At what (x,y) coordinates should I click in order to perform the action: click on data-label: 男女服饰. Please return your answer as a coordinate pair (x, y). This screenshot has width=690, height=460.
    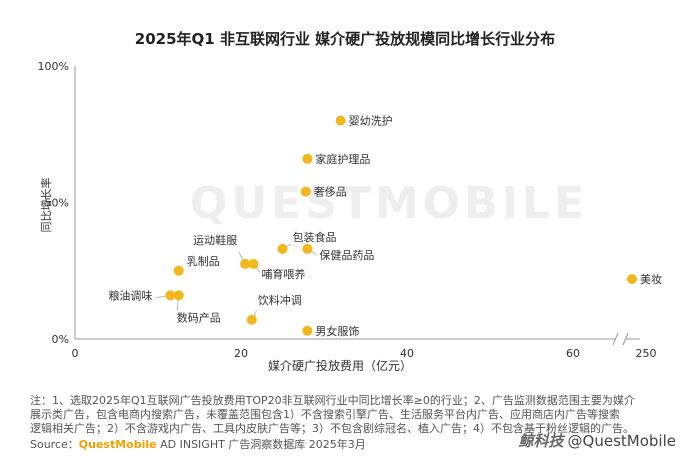
    Looking at the image, I should click on (337, 331).